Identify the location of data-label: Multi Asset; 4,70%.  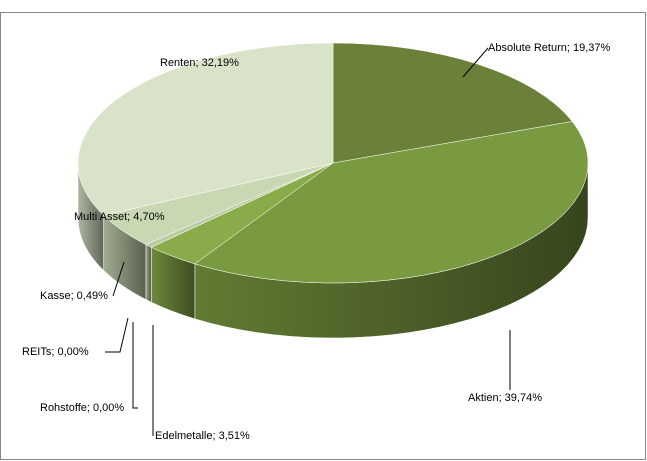
(119, 217).